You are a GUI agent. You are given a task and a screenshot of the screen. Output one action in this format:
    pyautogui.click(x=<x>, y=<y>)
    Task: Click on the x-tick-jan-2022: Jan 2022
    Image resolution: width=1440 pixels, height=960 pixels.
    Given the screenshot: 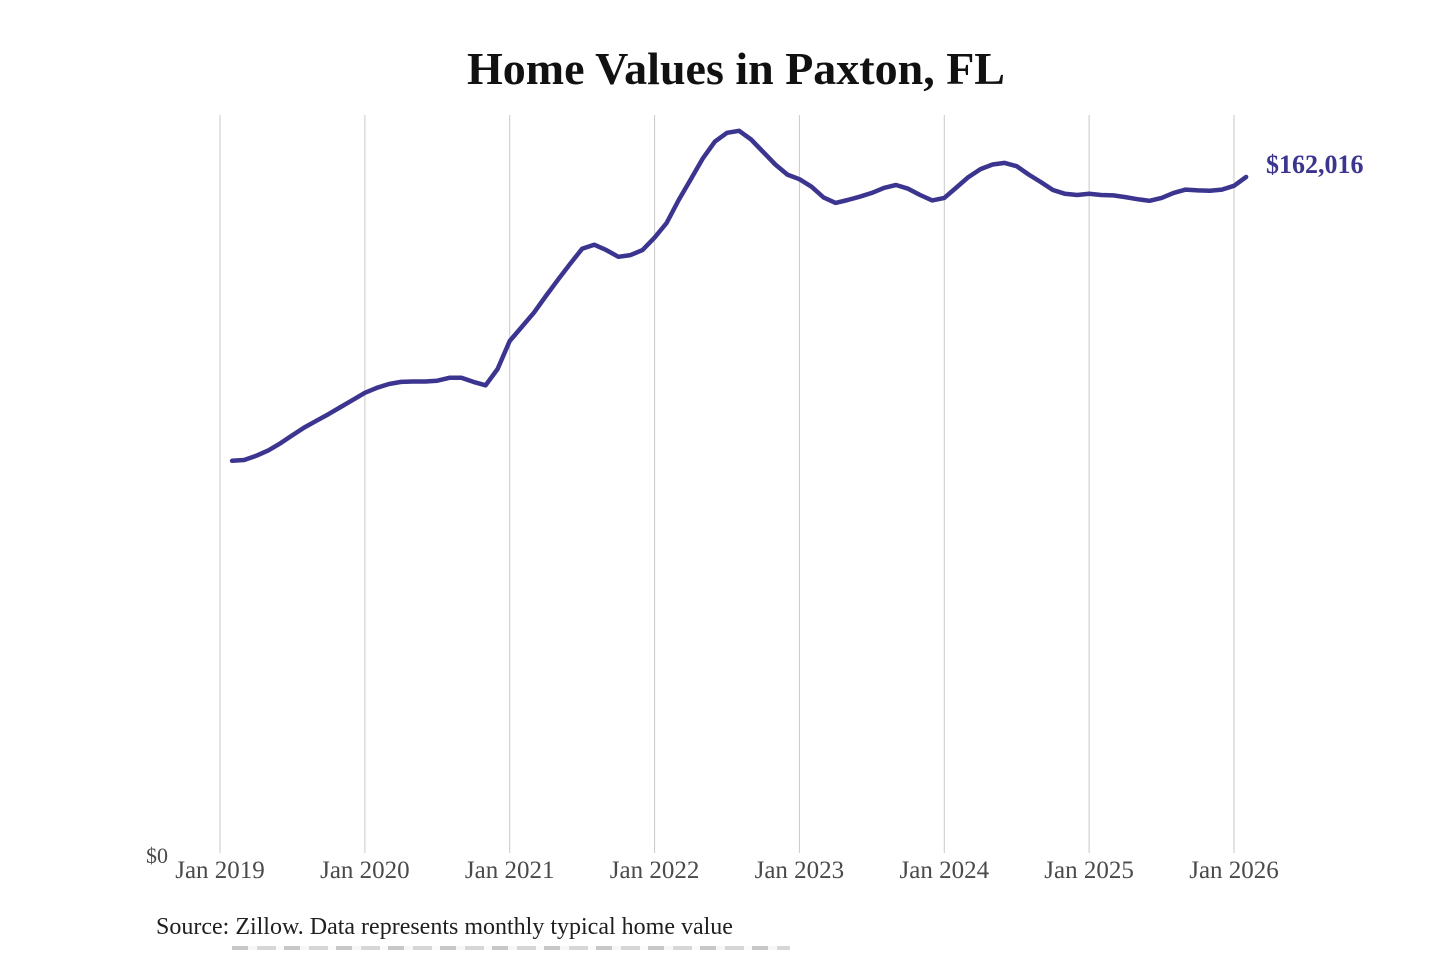 What is the action you would take?
    pyautogui.click(x=654, y=870)
    